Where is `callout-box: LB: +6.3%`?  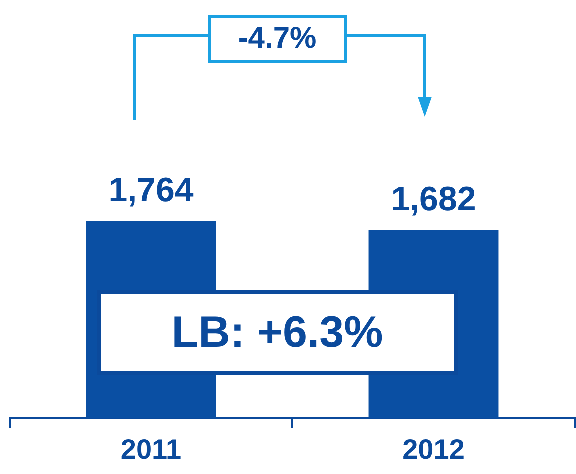 callout-box: LB: +6.3% is located at coordinates (277, 332).